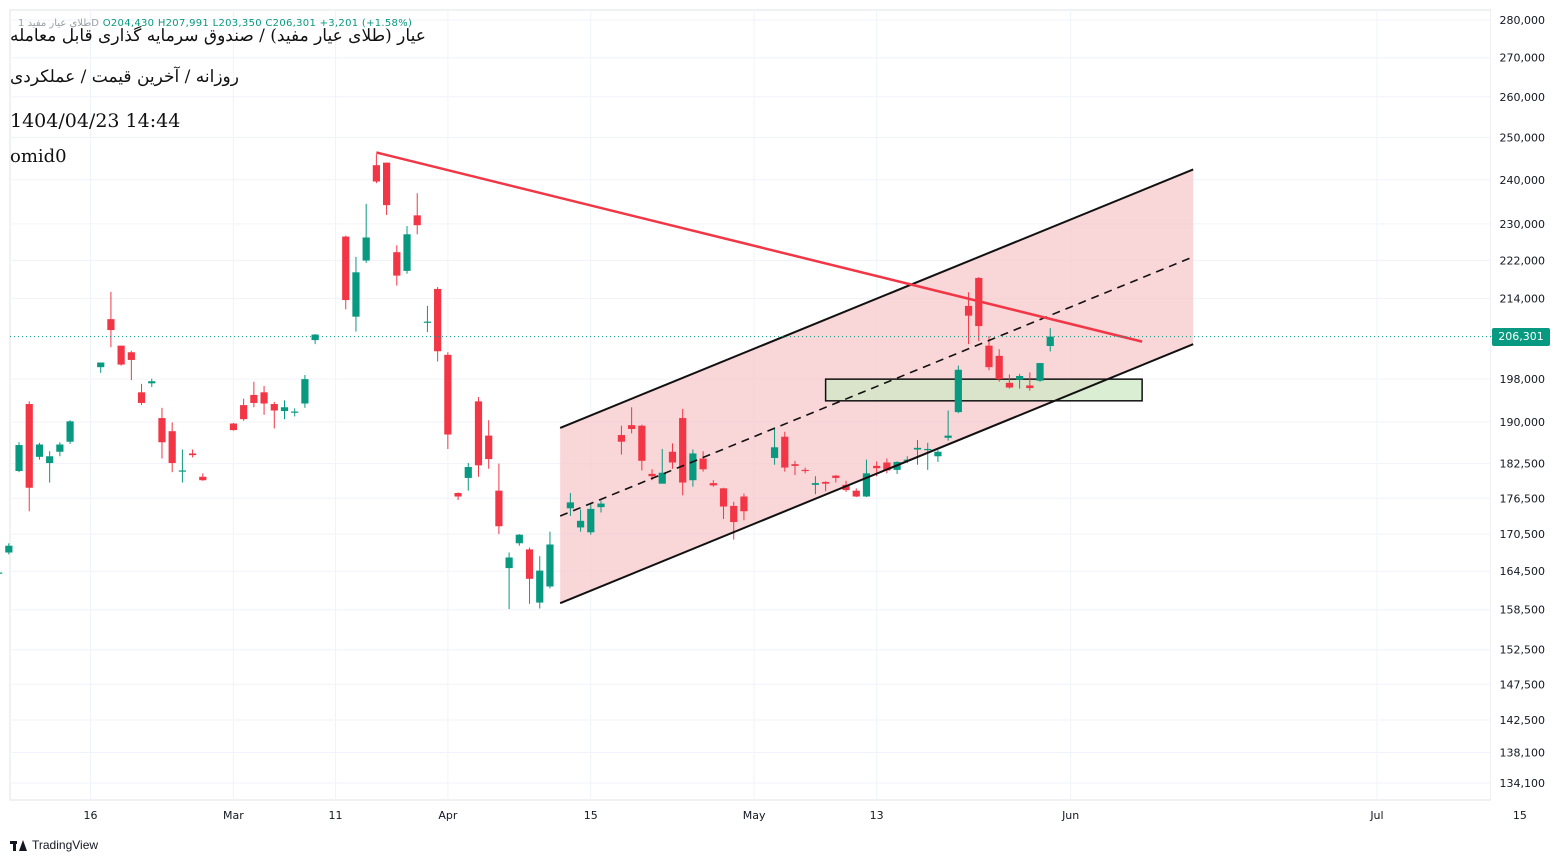 Image resolution: width=1564 pixels, height=864 pixels. What do you see at coordinates (754, 815) in the screenshot?
I see `x-tick-label: May` at bounding box center [754, 815].